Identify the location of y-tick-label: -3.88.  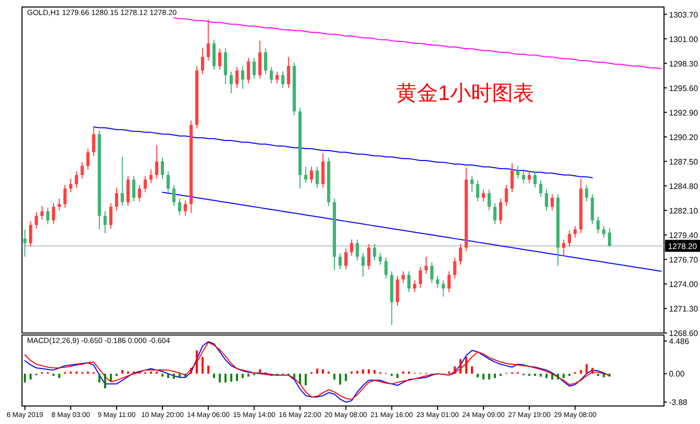
(678, 402).